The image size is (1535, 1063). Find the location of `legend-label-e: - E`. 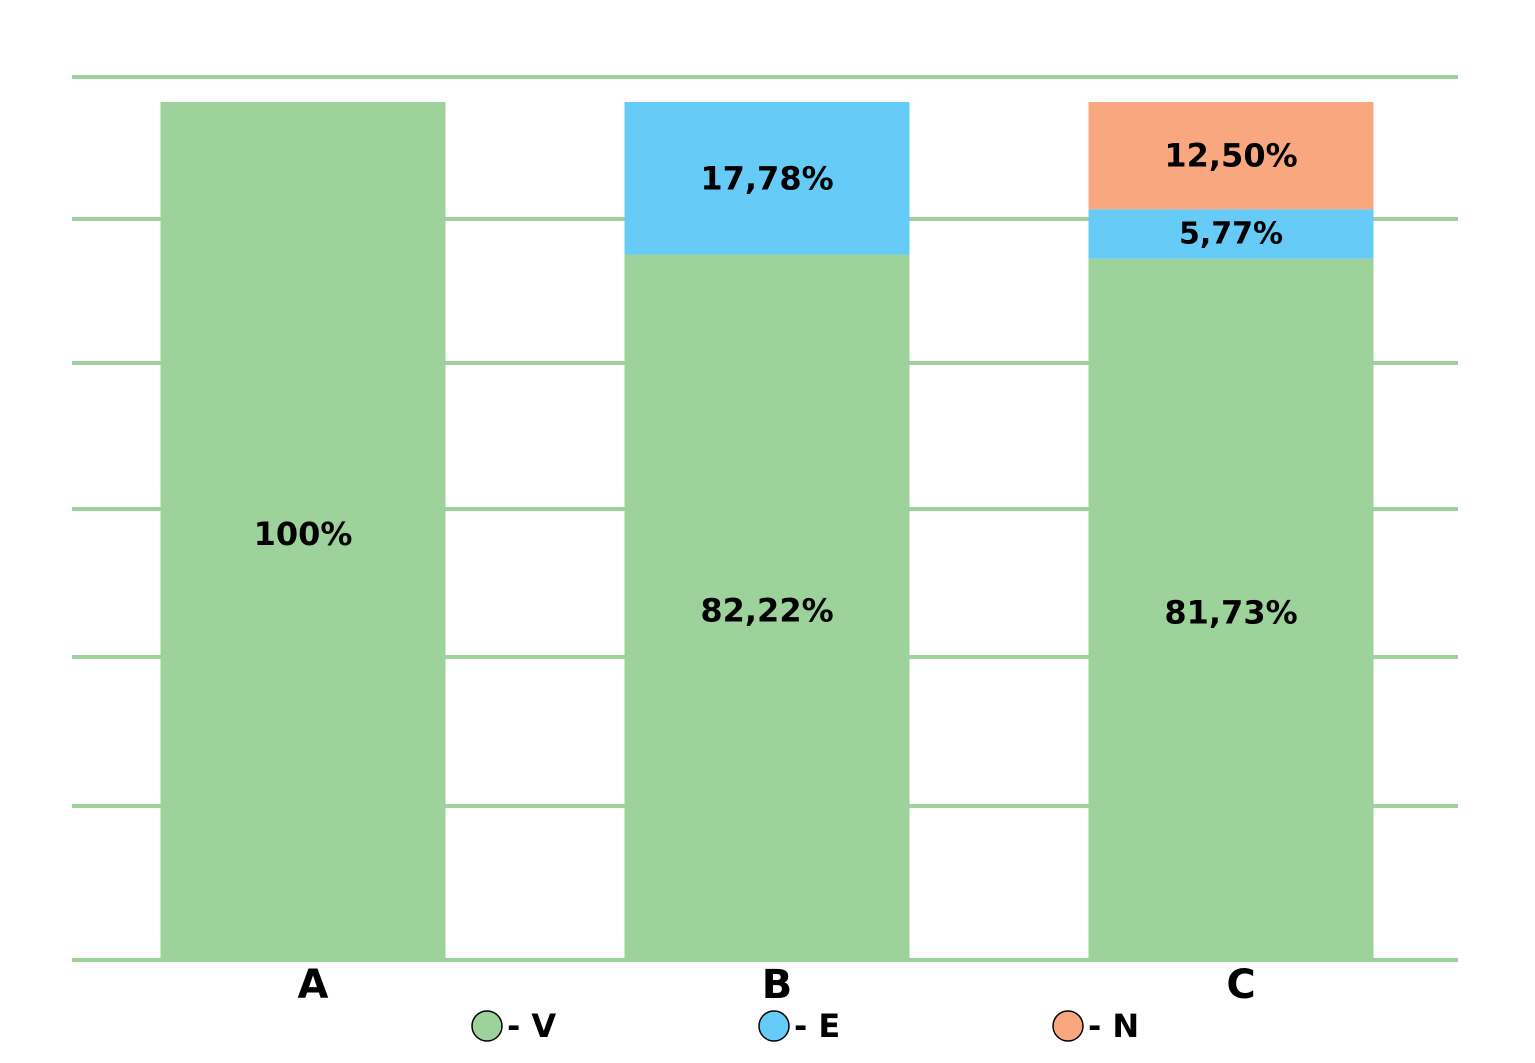

legend-label-e: - E is located at coordinates (817, 1026).